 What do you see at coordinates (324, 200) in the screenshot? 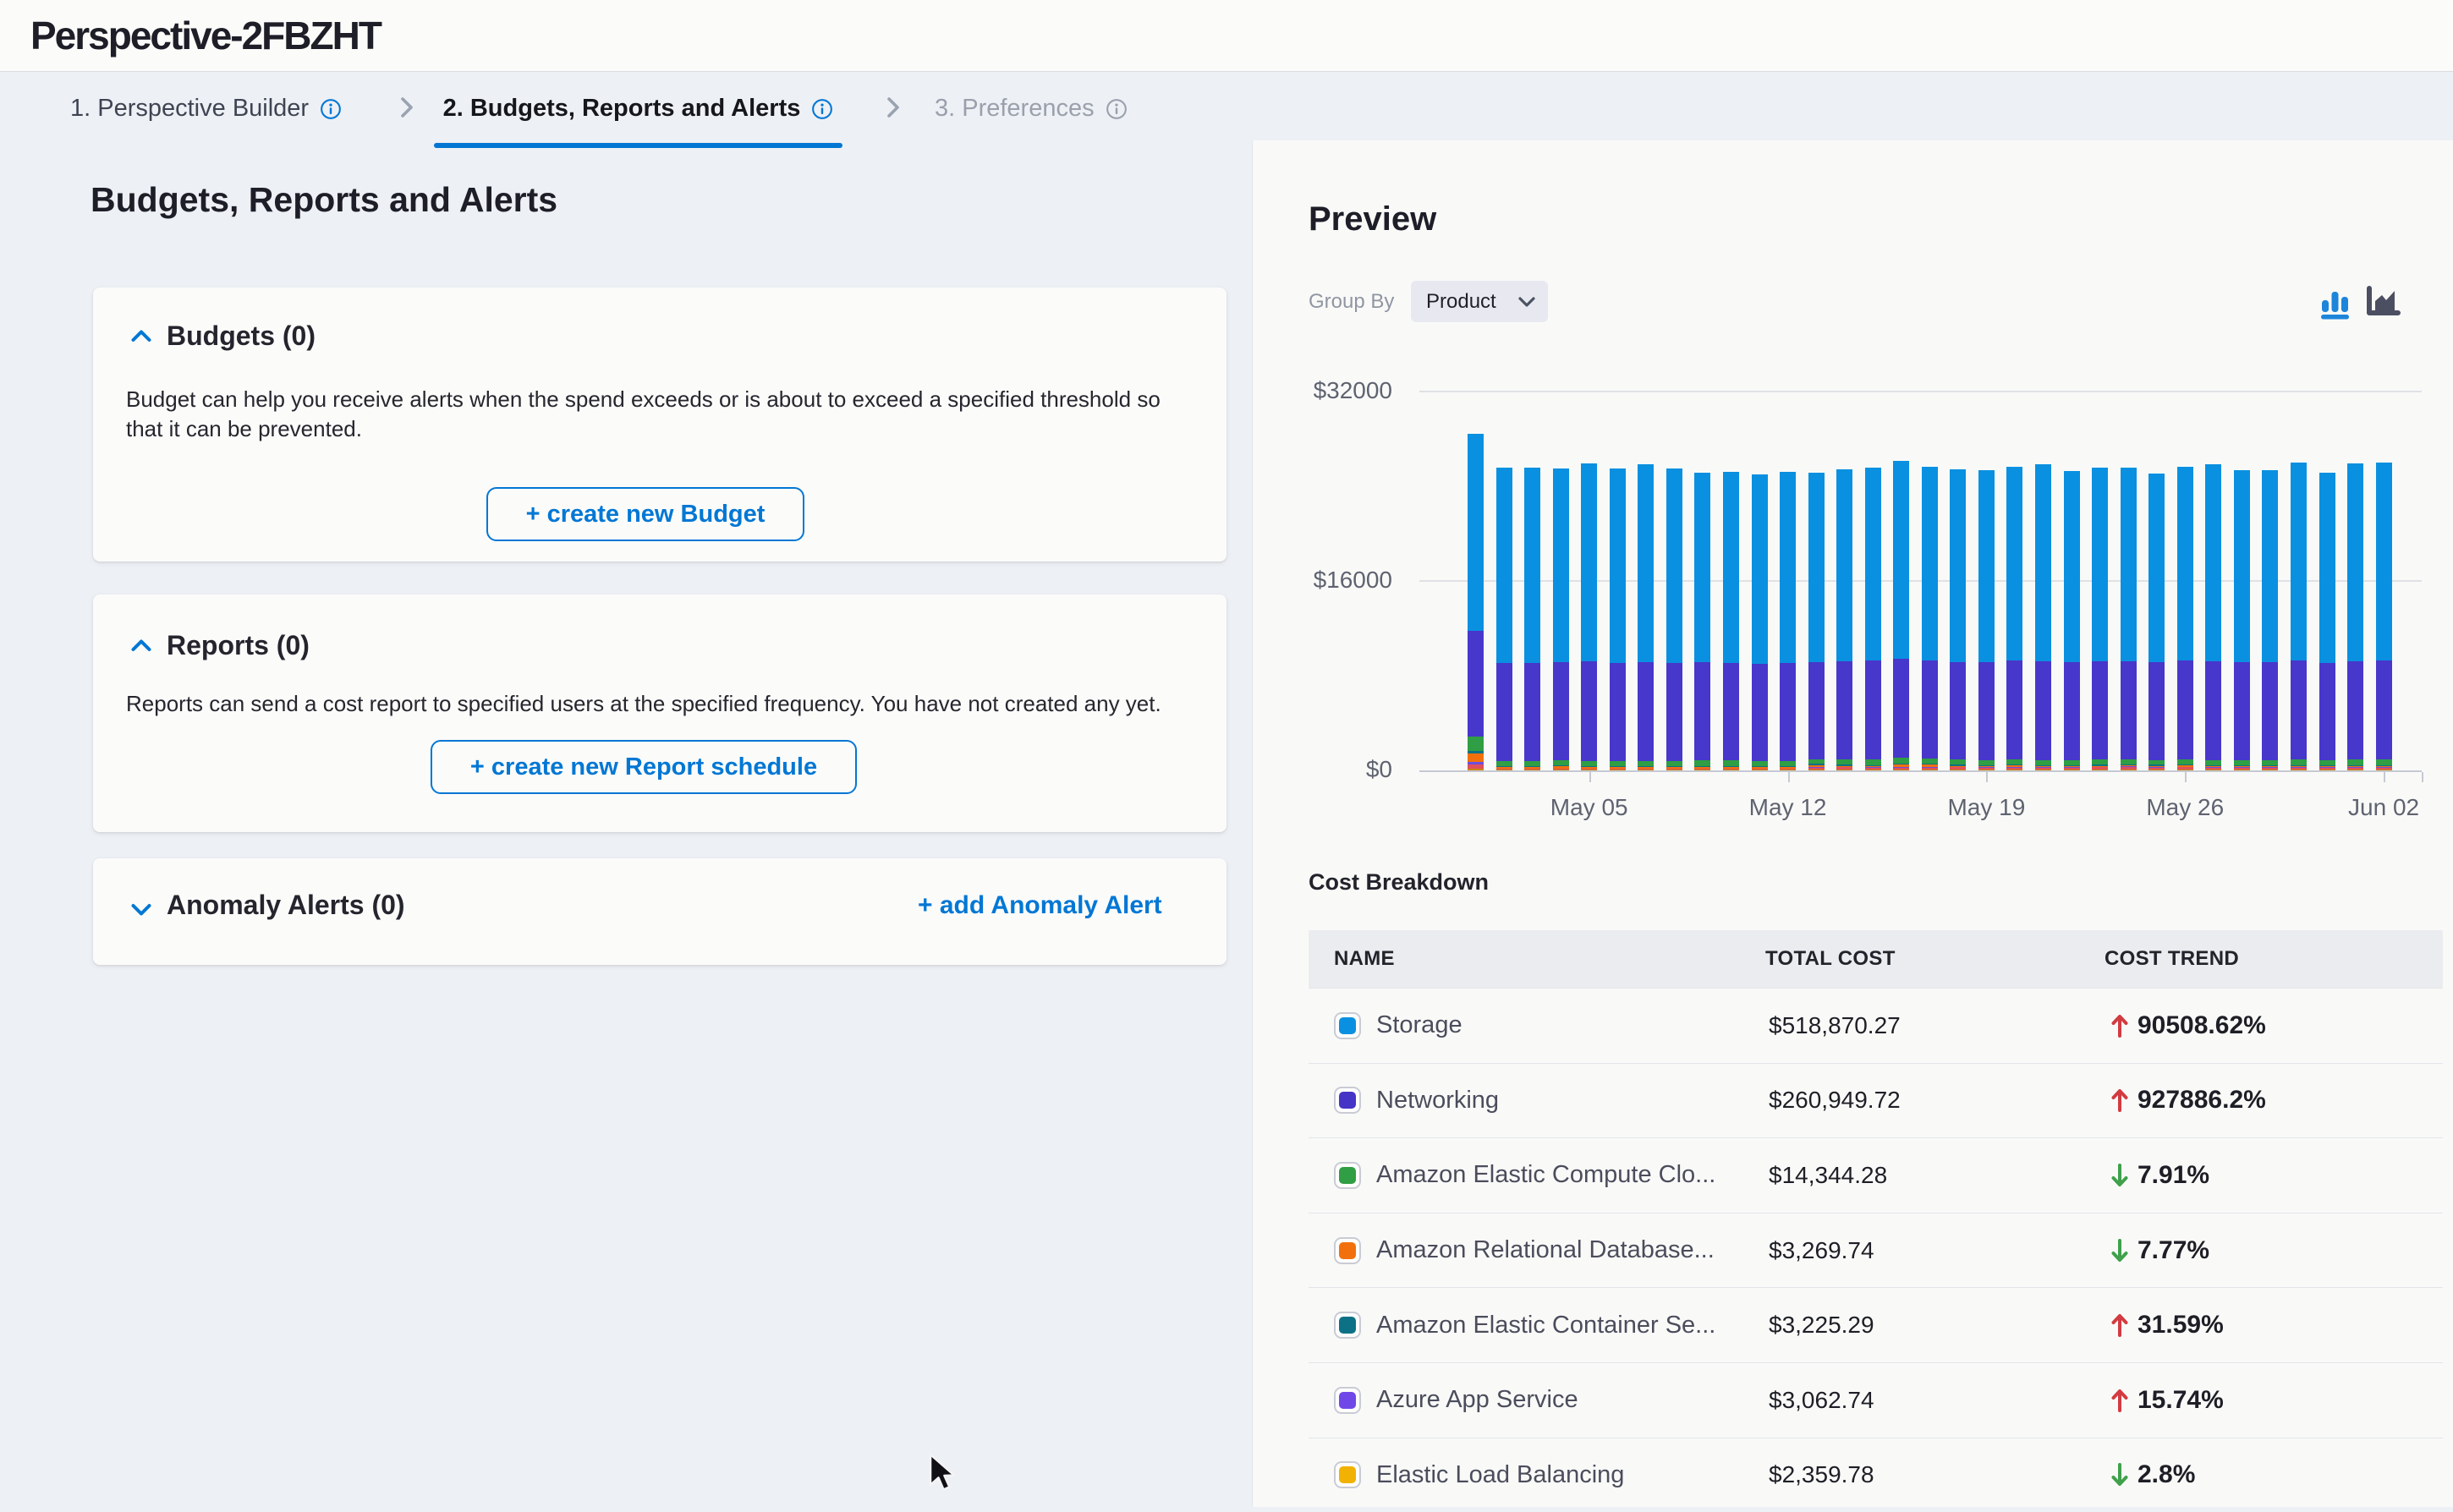
I see `section-heading: Budgets, Reports and Alerts` at bounding box center [324, 200].